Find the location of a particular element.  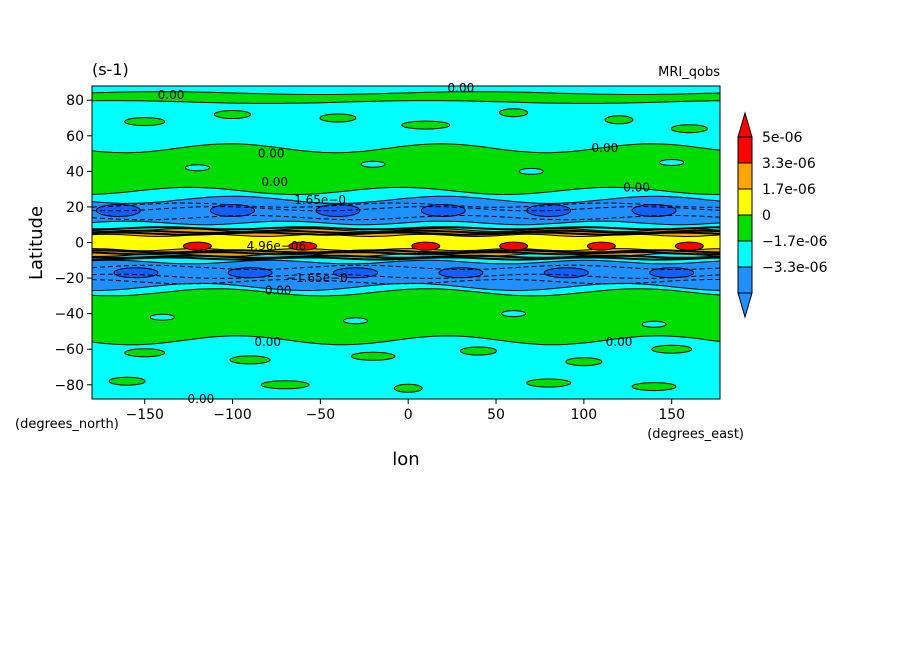

dataset-label: MRI_qobs is located at coordinates (689, 72).